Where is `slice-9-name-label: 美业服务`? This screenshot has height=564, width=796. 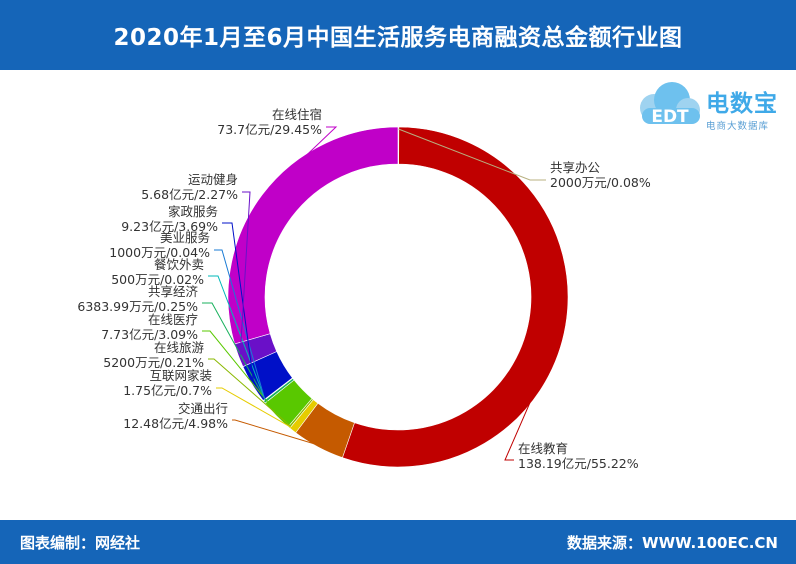 slice-9-name-label: 美业服务 is located at coordinates (185, 237).